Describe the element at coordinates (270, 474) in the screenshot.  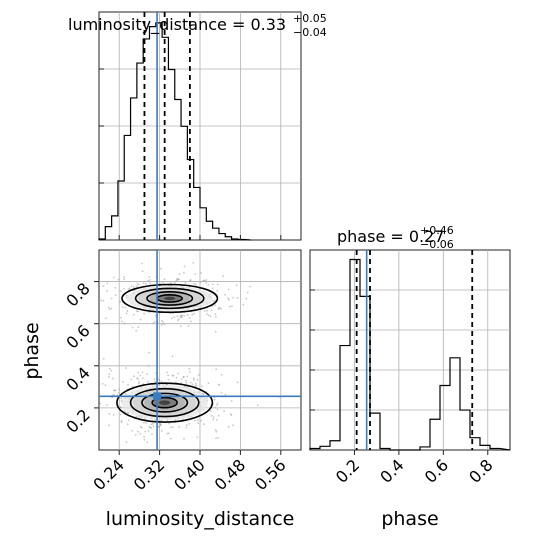
I see `joint-xtick-label: 0.56` at that location.